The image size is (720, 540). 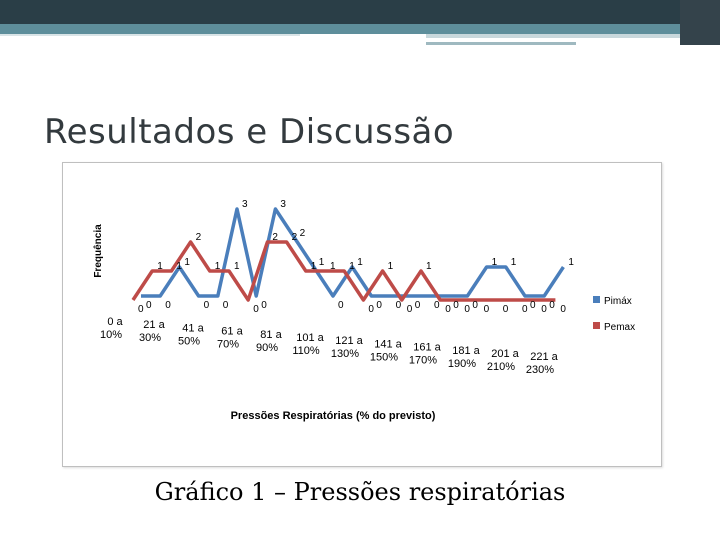 What do you see at coordinates (112, 328) in the screenshot?
I see `x-tick-label: 0 a 10%` at bounding box center [112, 328].